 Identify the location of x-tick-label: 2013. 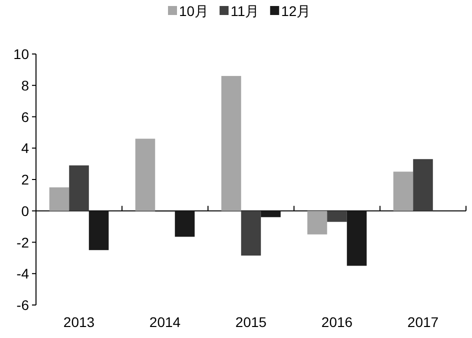
(79, 322).